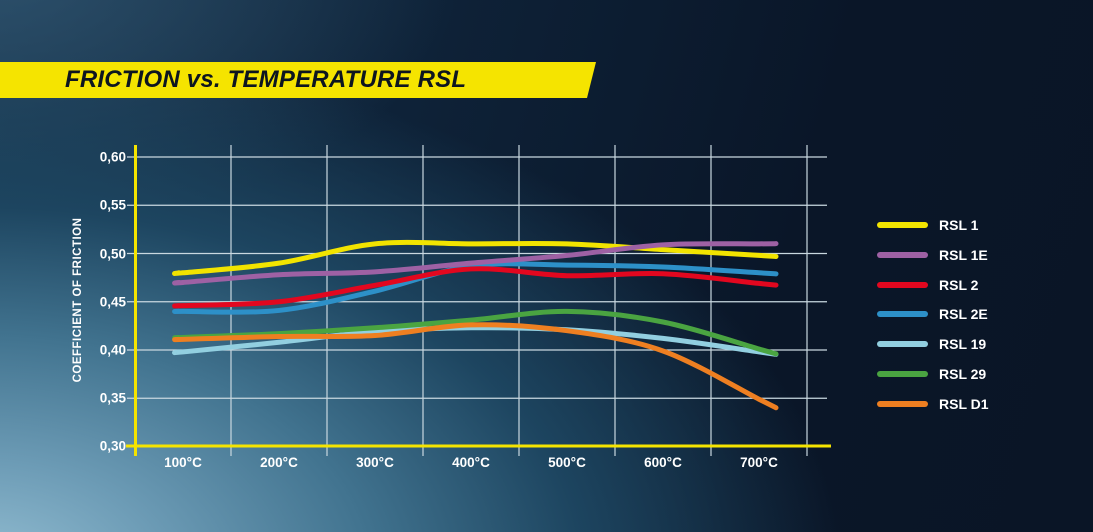 This screenshot has height=532, width=1093. I want to click on legend-item-rsl-d1: RSL D1, so click(933, 404).